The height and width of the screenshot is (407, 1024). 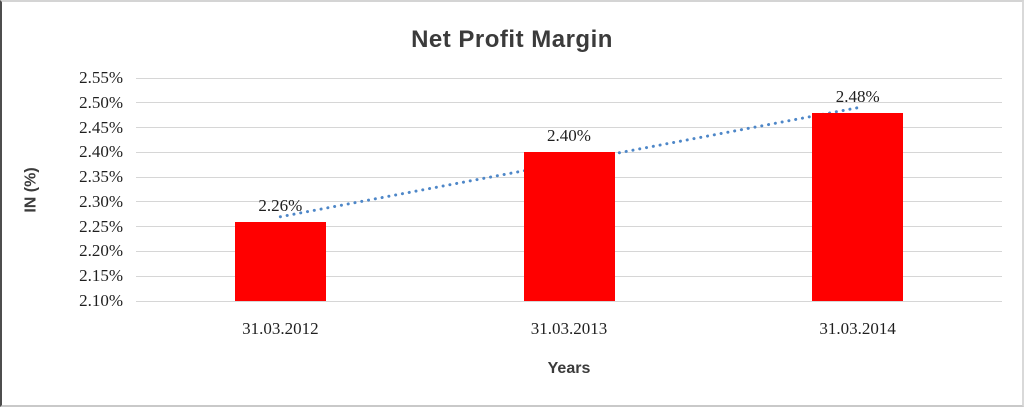 I want to click on data-label: 2.48%, so click(x=857, y=96).